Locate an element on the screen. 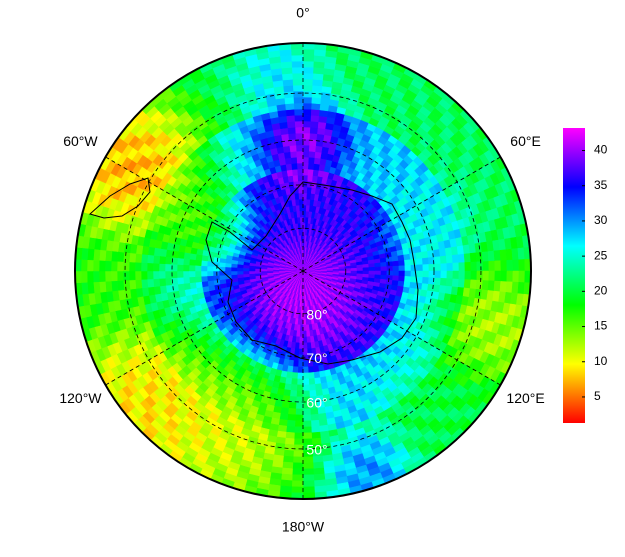  colorbar-tick-label: 25 is located at coordinates (601, 255).